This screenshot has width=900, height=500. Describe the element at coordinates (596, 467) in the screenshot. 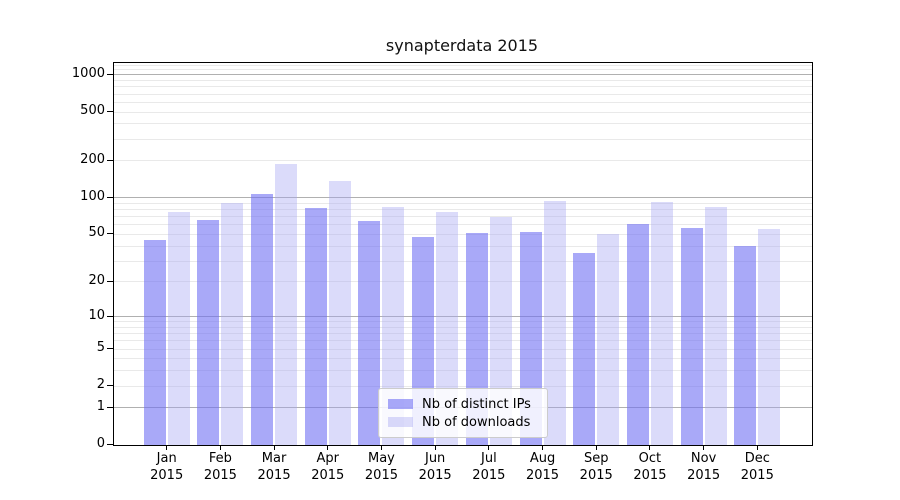

I see `x-tick-label-sep: Sep 2015` at that location.